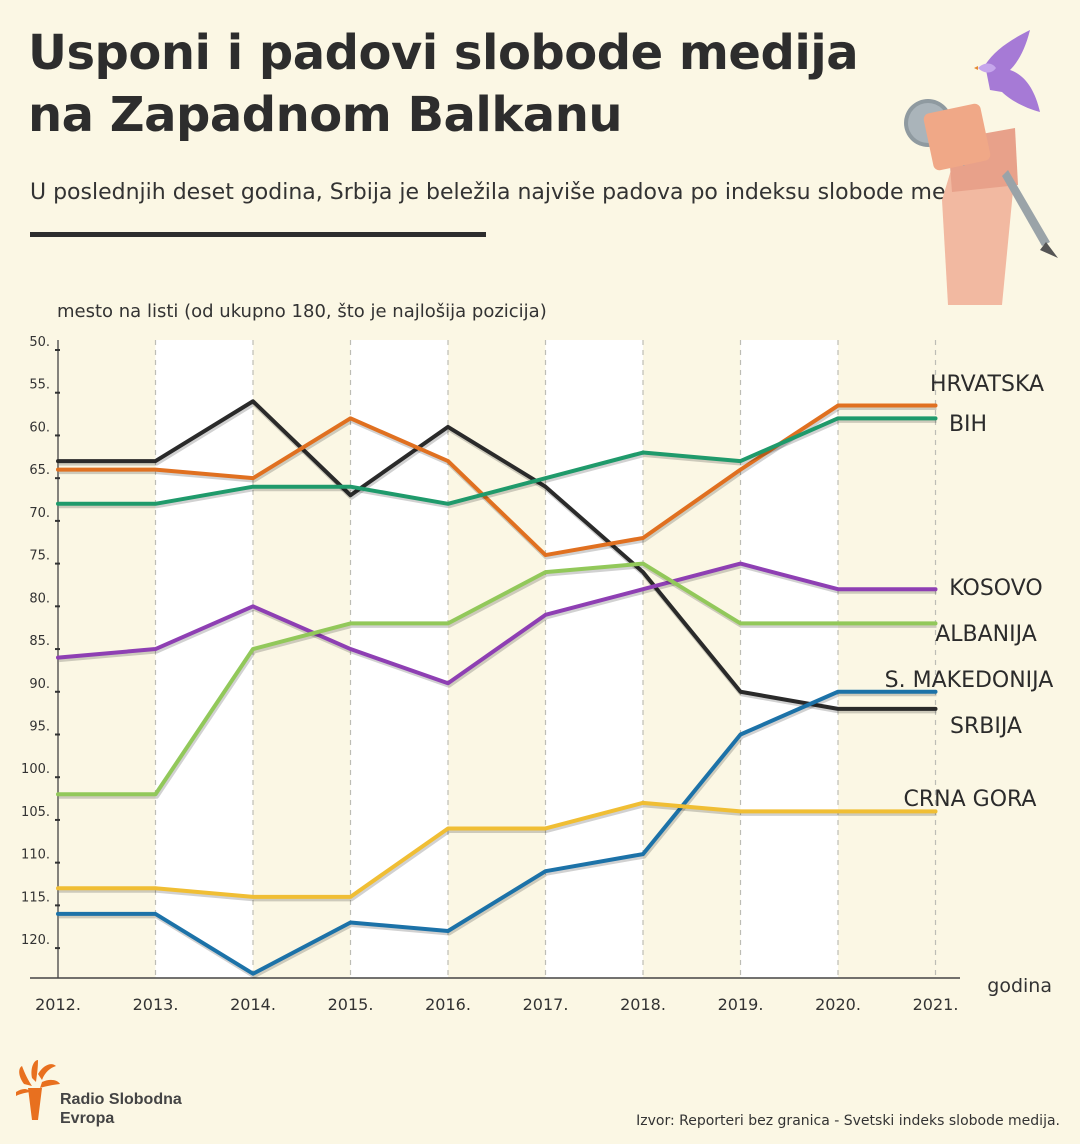  I want to click on x-tick-label: 2013., so click(156, 1004).